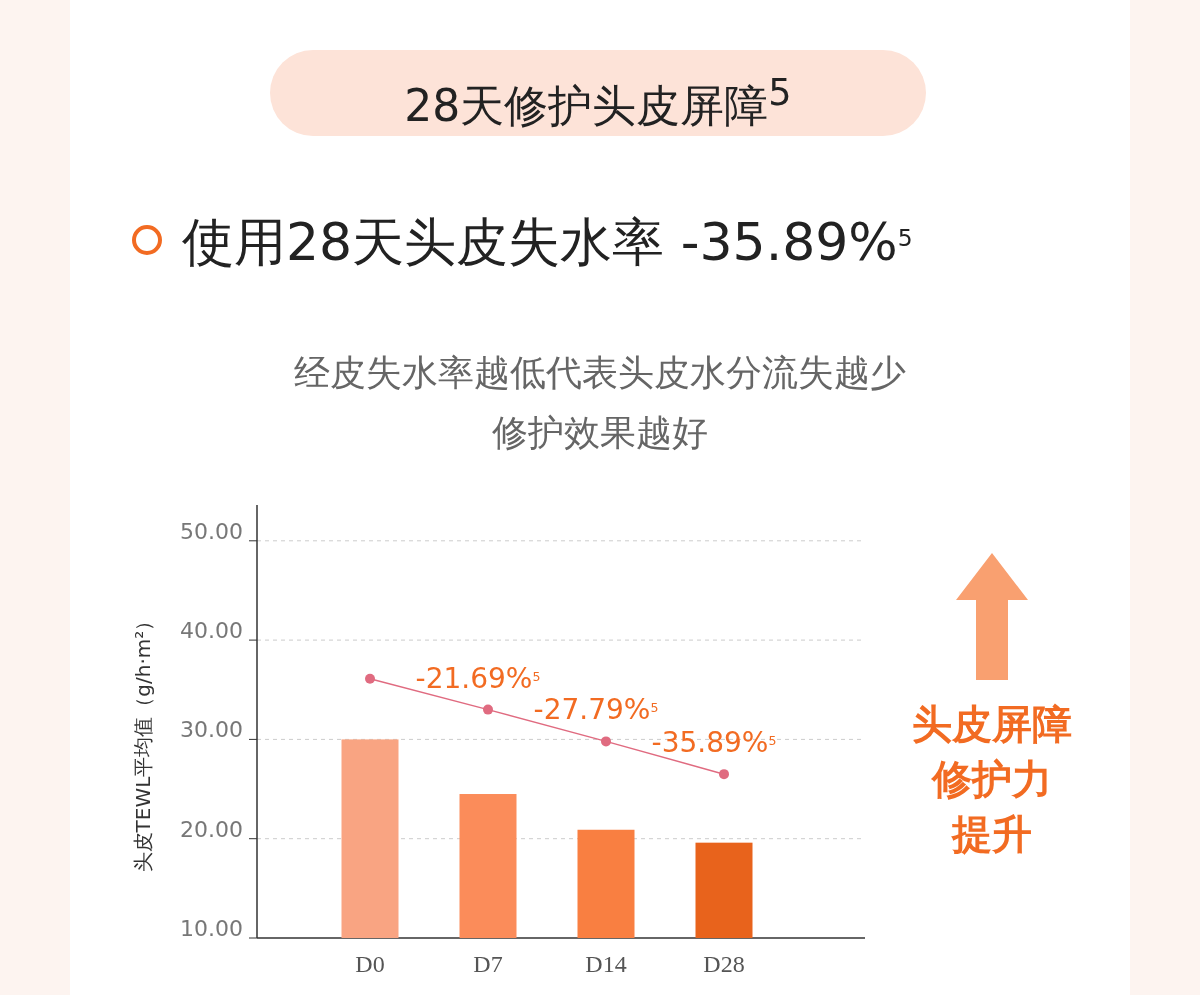 This screenshot has width=1200, height=995. What do you see at coordinates (714, 743) in the screenshot?
I see `annotation: -35.89%$^{5}$` at bounding box center [714, 743].